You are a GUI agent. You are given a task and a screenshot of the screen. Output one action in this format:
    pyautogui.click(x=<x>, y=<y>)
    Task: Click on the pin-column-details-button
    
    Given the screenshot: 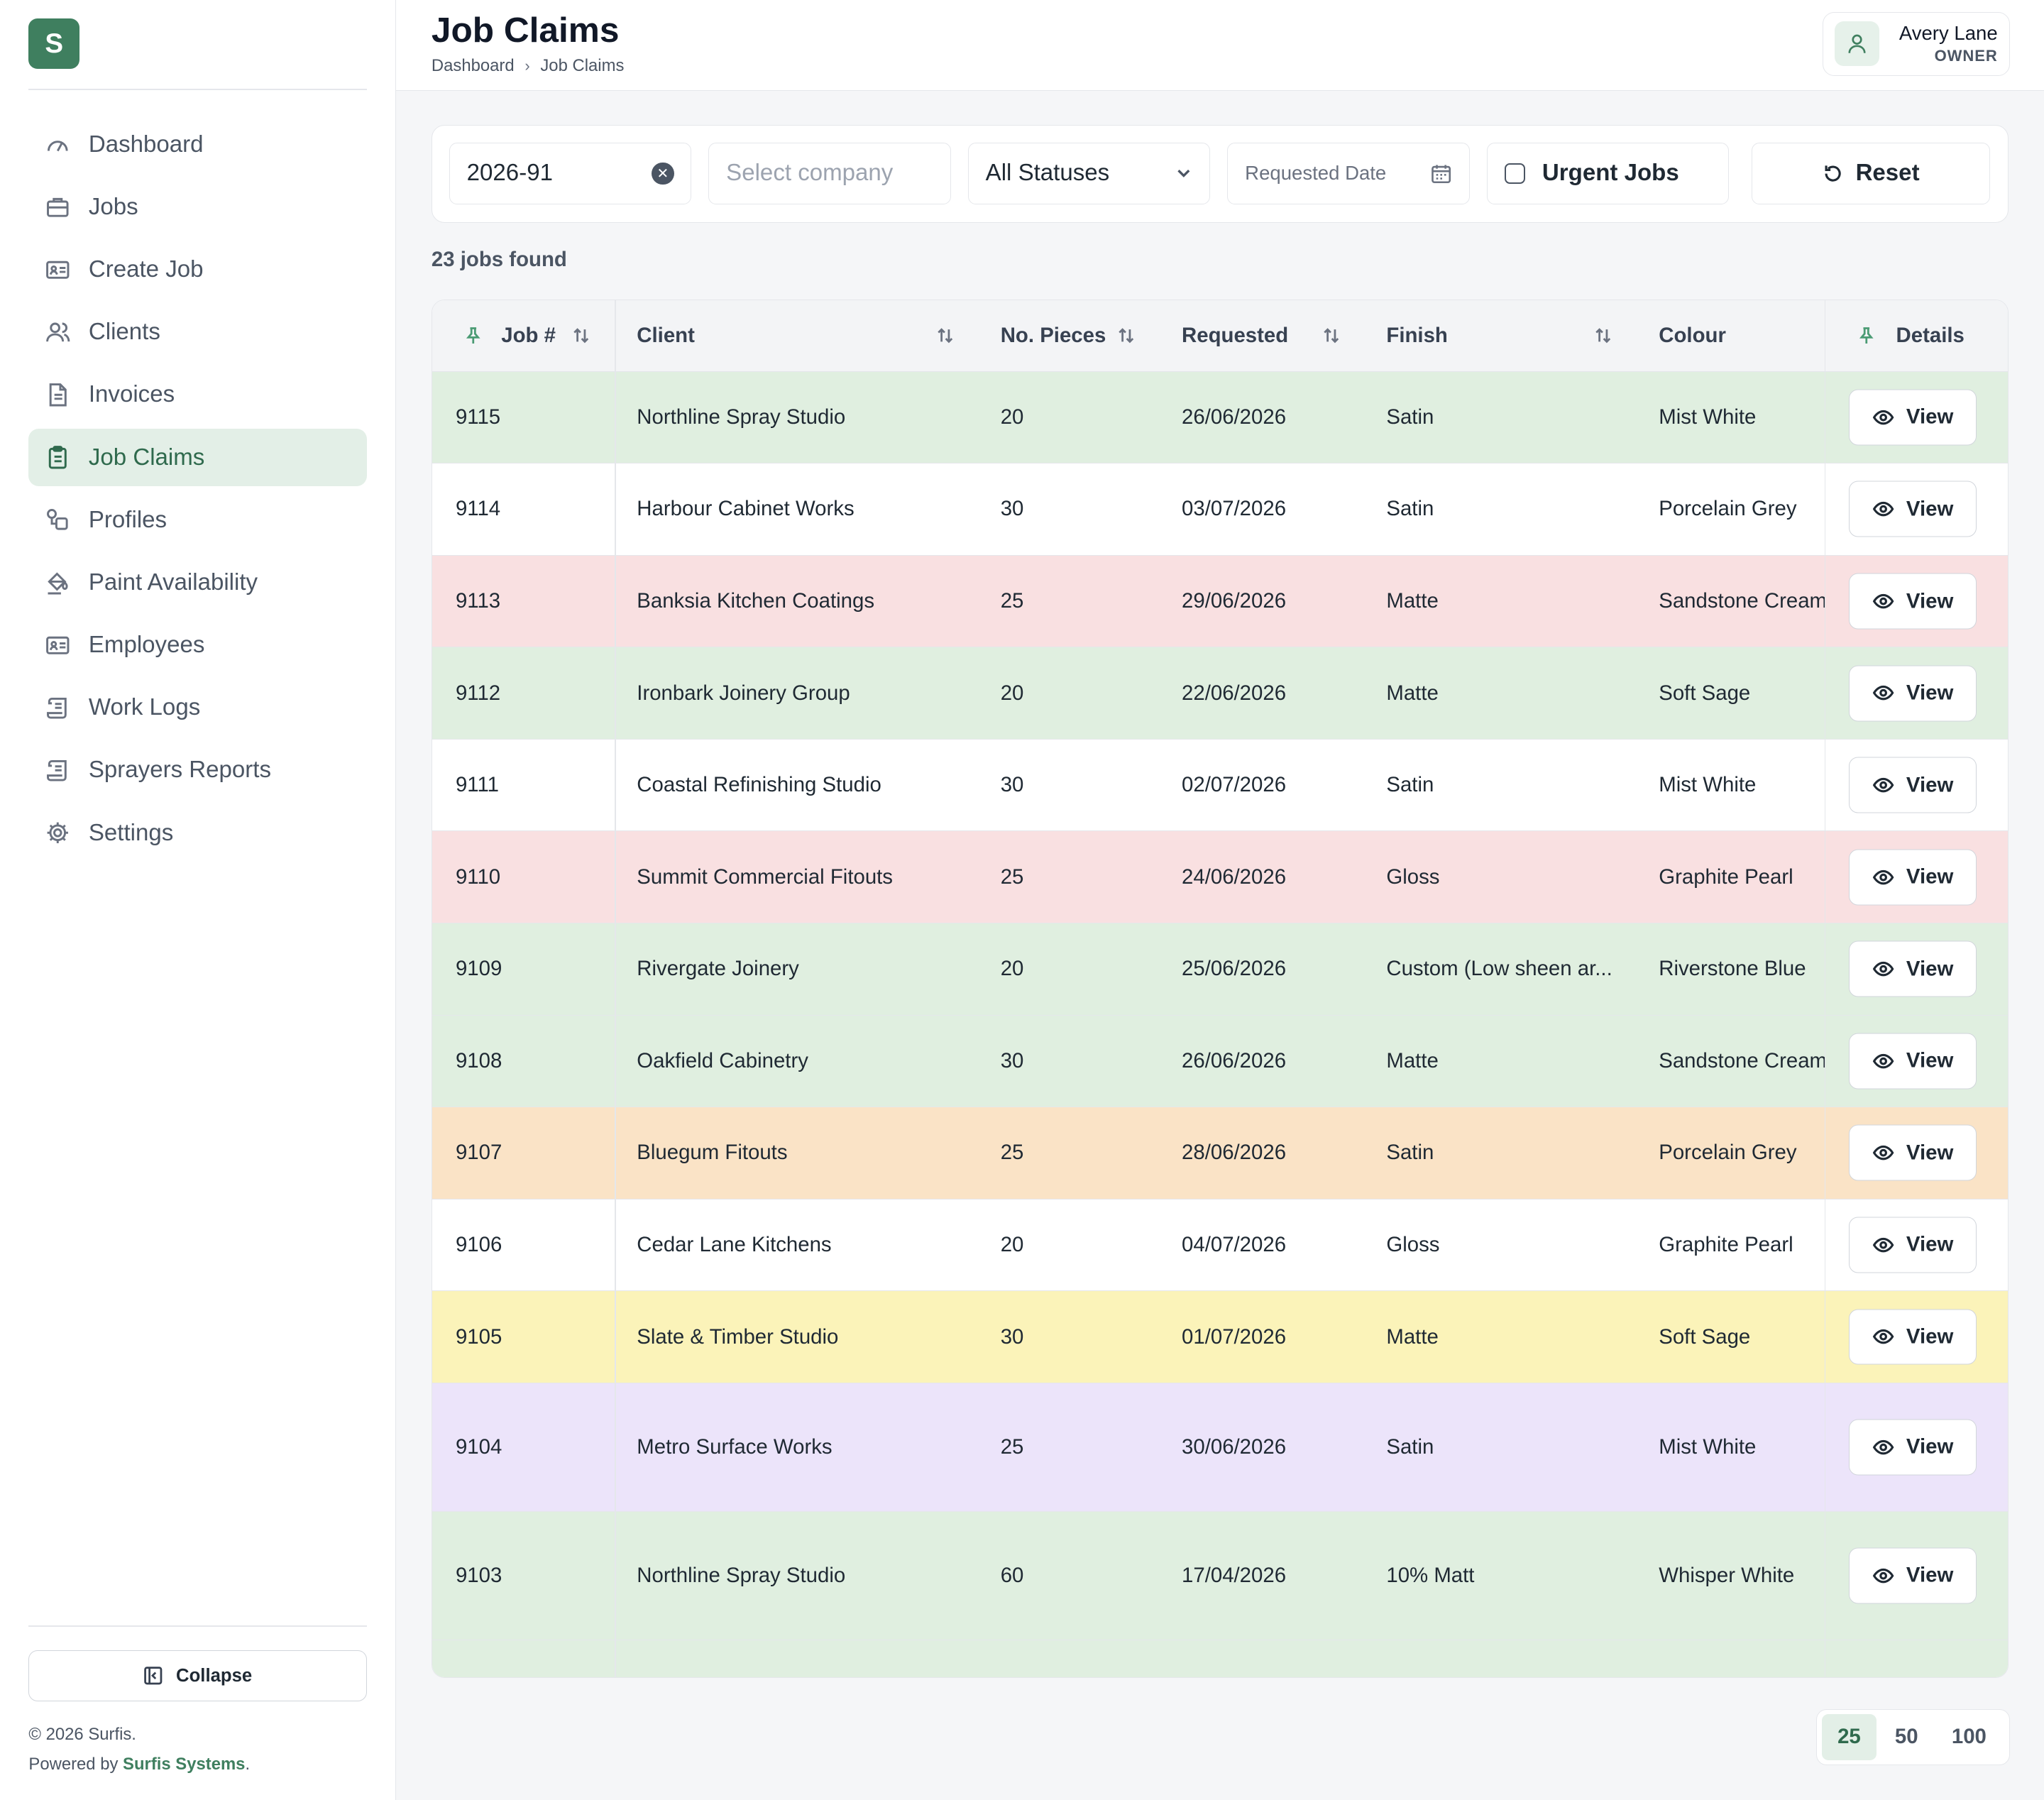 What is the action you would take?
    pyautogui.click(x=1867, y=335)
    